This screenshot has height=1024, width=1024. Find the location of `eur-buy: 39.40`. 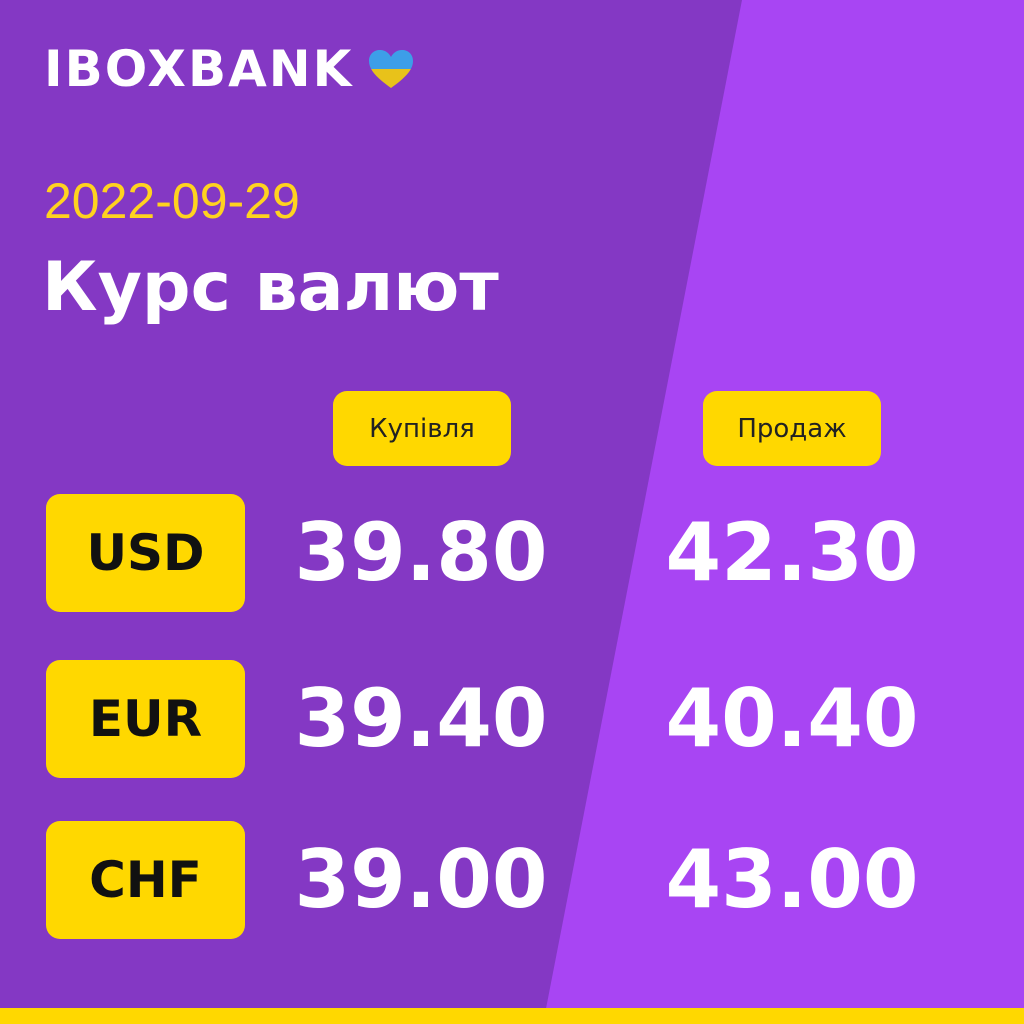

eur-buy: 39.40 is located at coordinates (421, 718).